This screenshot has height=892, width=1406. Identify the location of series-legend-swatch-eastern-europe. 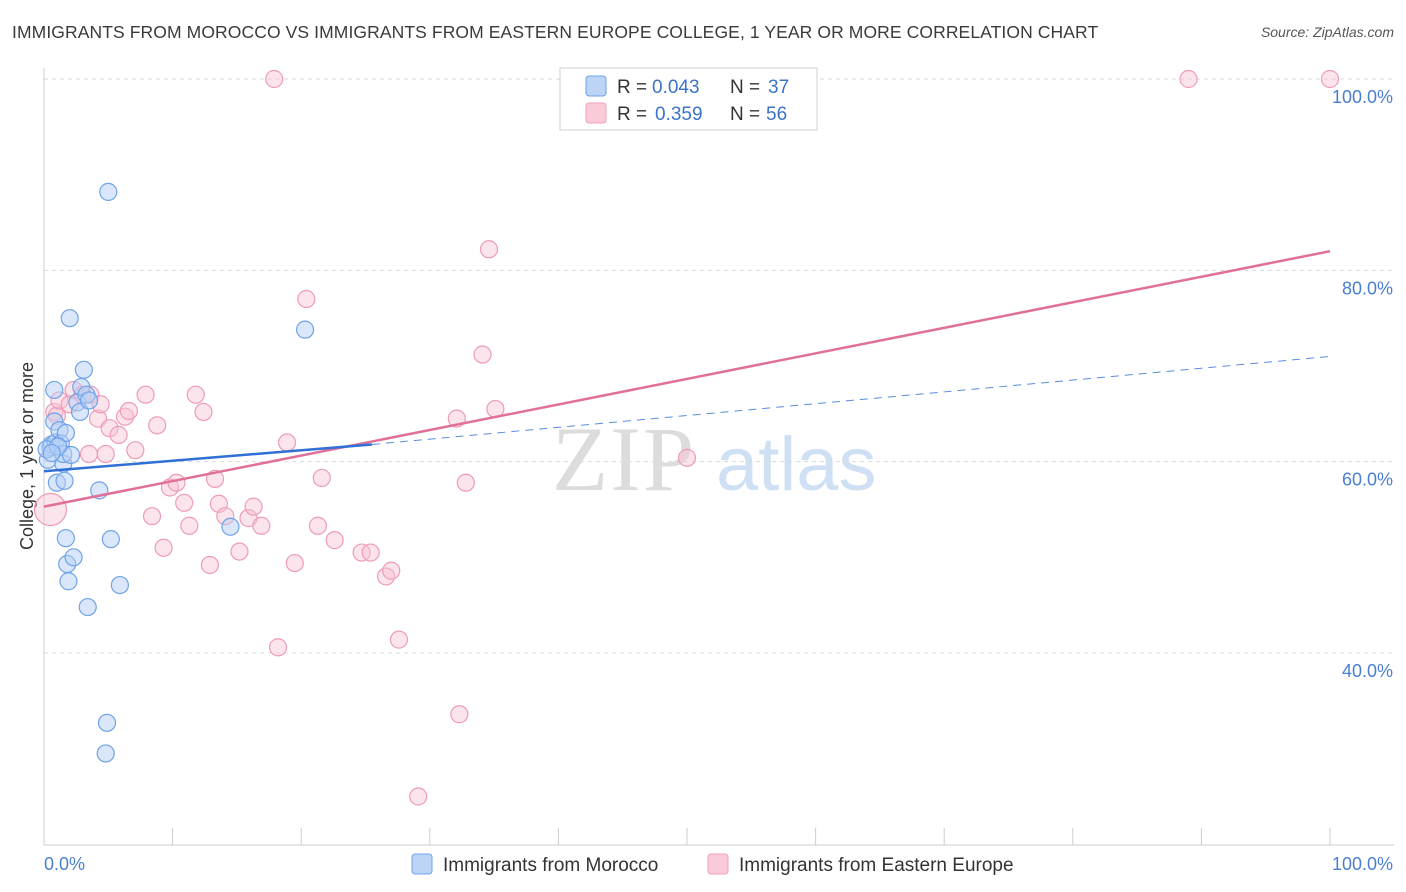
(718, 864).